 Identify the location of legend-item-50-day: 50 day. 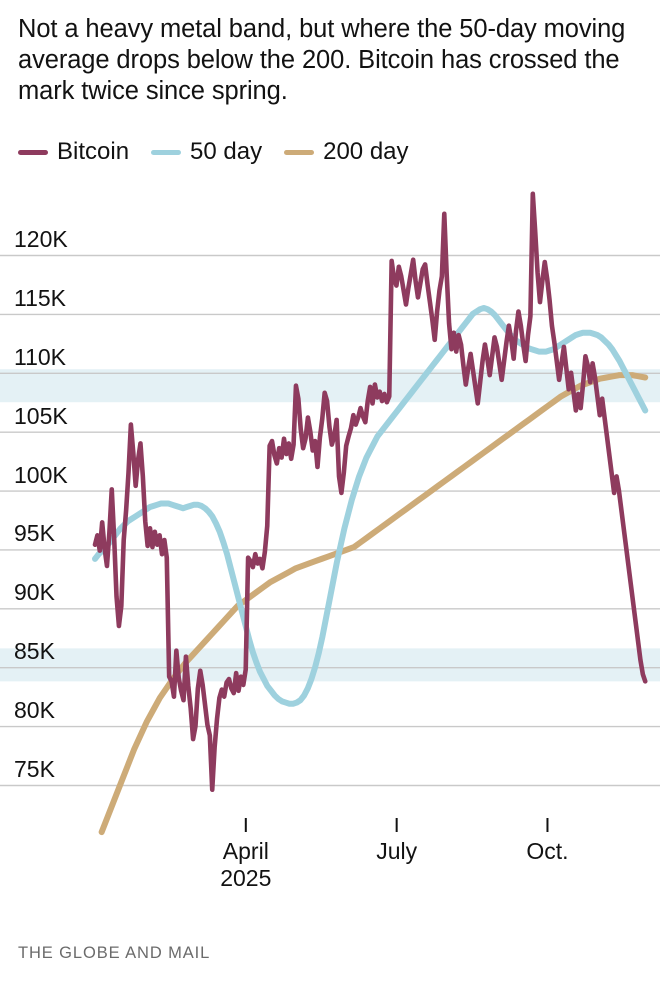
(206, 152).